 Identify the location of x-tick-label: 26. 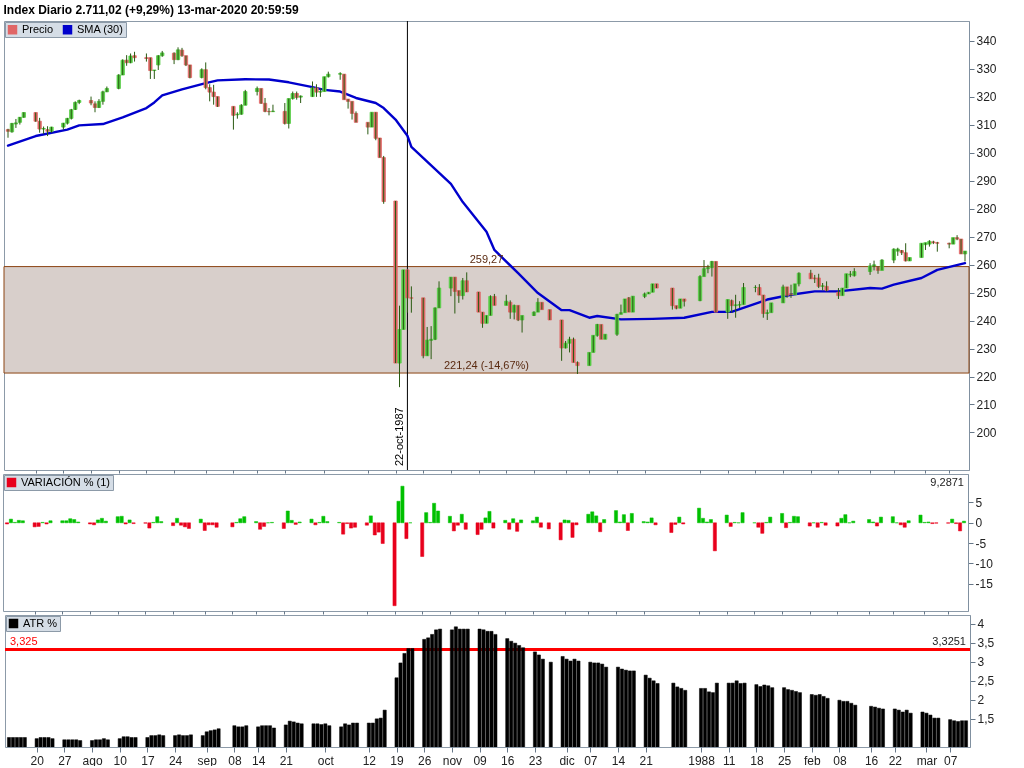
(425, 760).